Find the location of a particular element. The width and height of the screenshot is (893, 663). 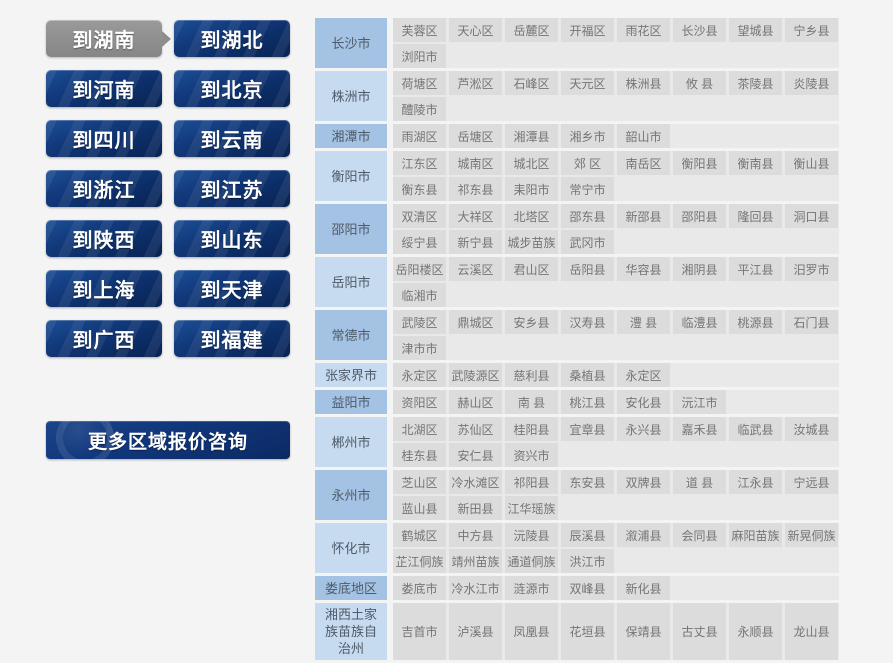

district-cell: 保靖县 is located at coordinates (643, 631).